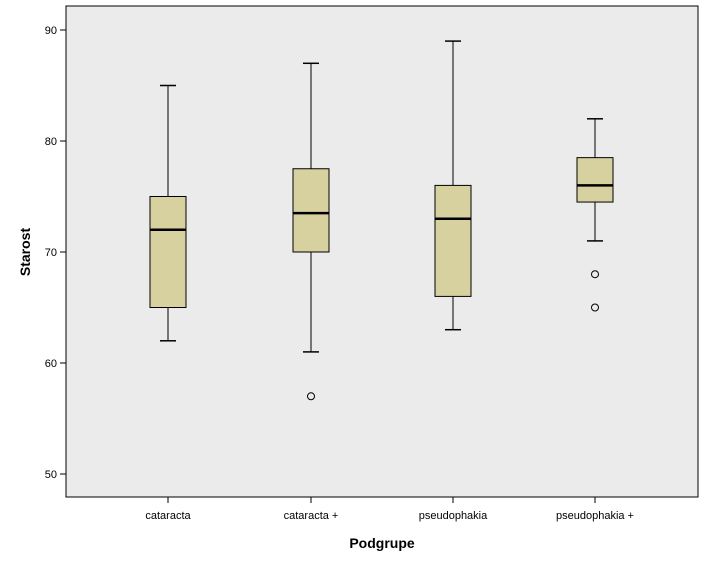 Image resolution: width=707 pixels, height=566 pixels. Describe the element at coordinates (168, 516) in the screenshot. I see `x-tick-label: cataracta` at that location.